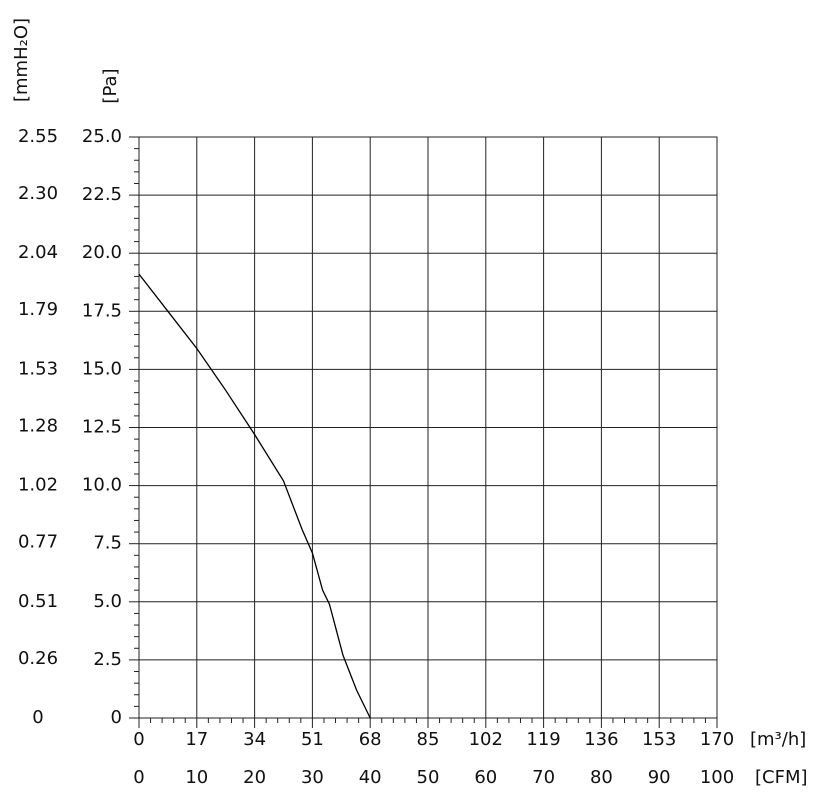 Image resolution: width=826 pixels, height=801 pixels. Describe the element at coordinates (37, 717) in the screenshot. I see `y2-tick-label: 0` at that location.